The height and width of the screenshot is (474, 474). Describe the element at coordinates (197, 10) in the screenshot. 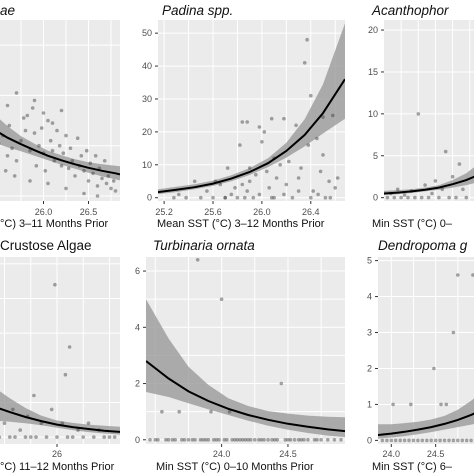

I see `panel-title: Padina spp.` at that location.